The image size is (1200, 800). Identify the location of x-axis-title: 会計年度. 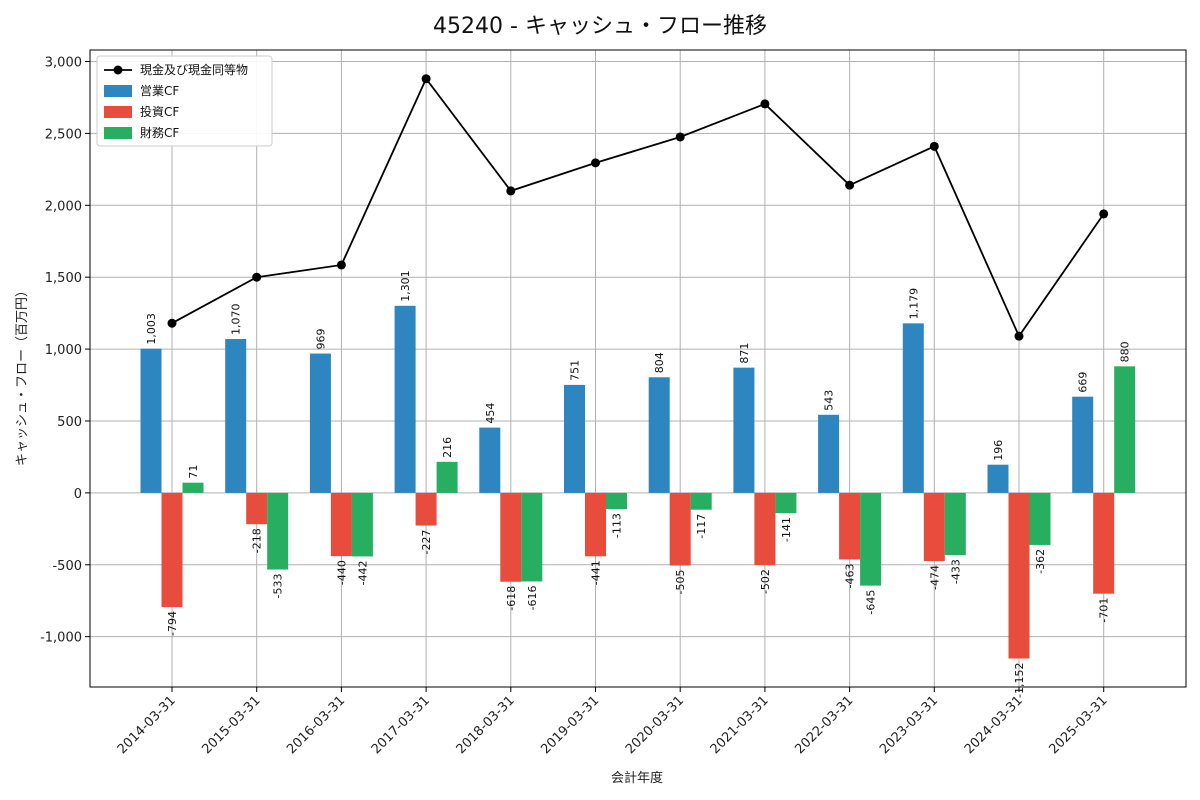
(637, 778).